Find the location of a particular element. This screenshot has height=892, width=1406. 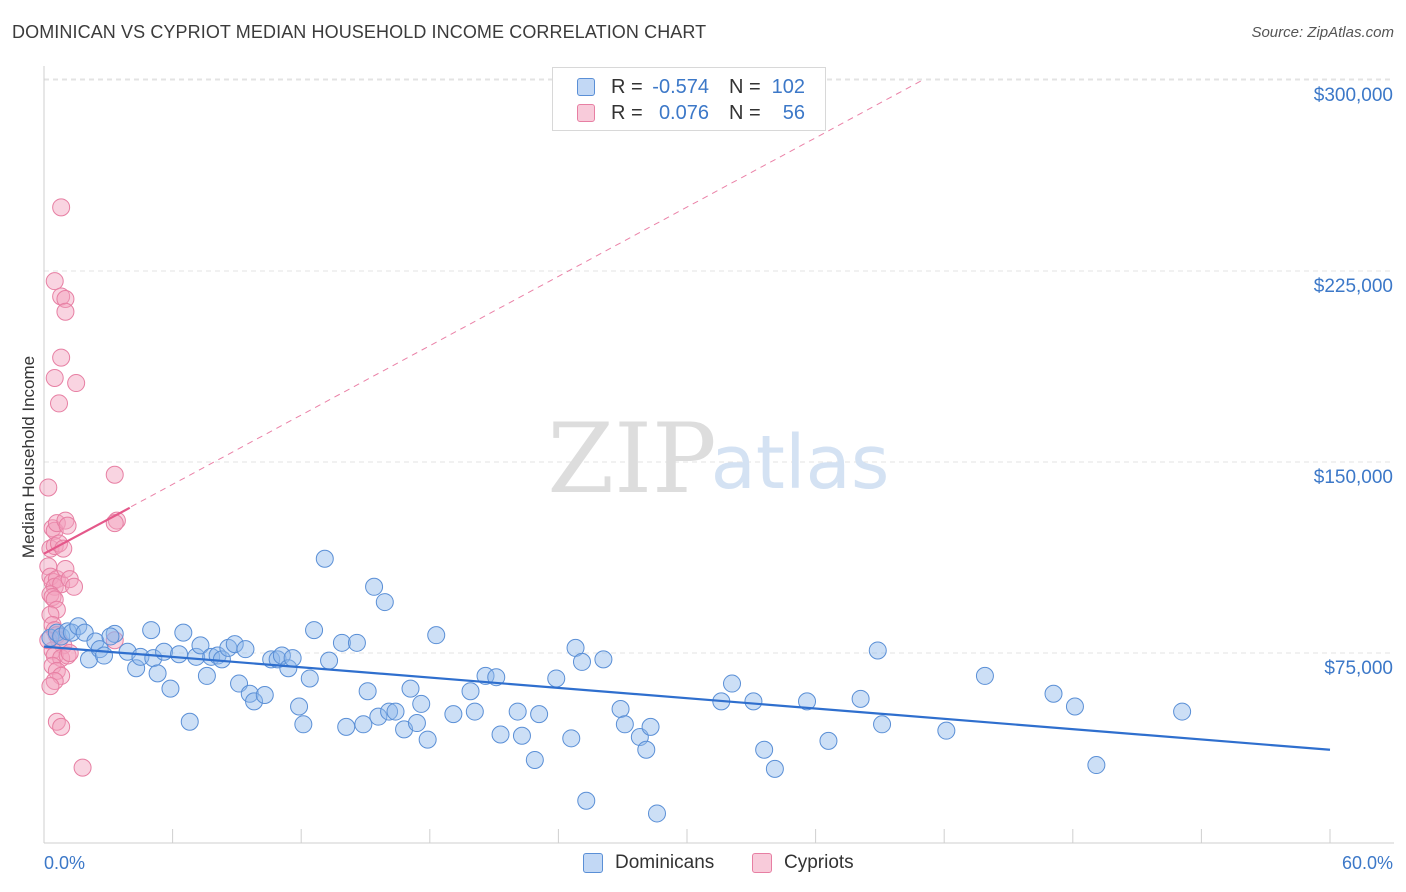

series-swatch-dominicans is located at coordinates (593, 863).